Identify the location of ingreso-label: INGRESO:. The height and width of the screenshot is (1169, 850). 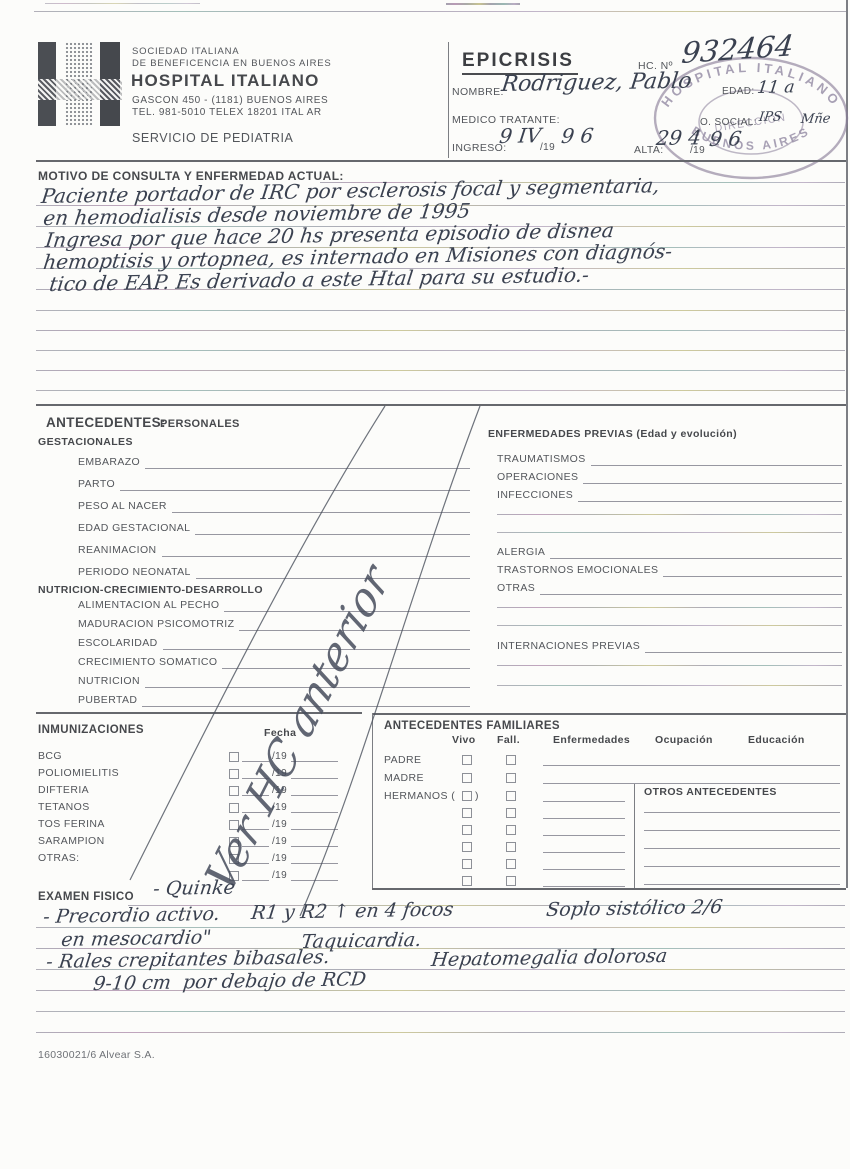
(479, 148).